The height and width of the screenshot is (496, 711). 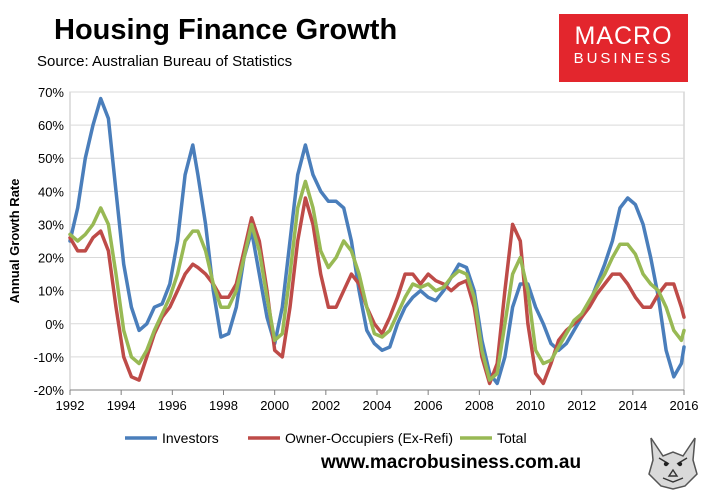 I want to click on y-tick-label: 40%, so click(x=51, y=191).